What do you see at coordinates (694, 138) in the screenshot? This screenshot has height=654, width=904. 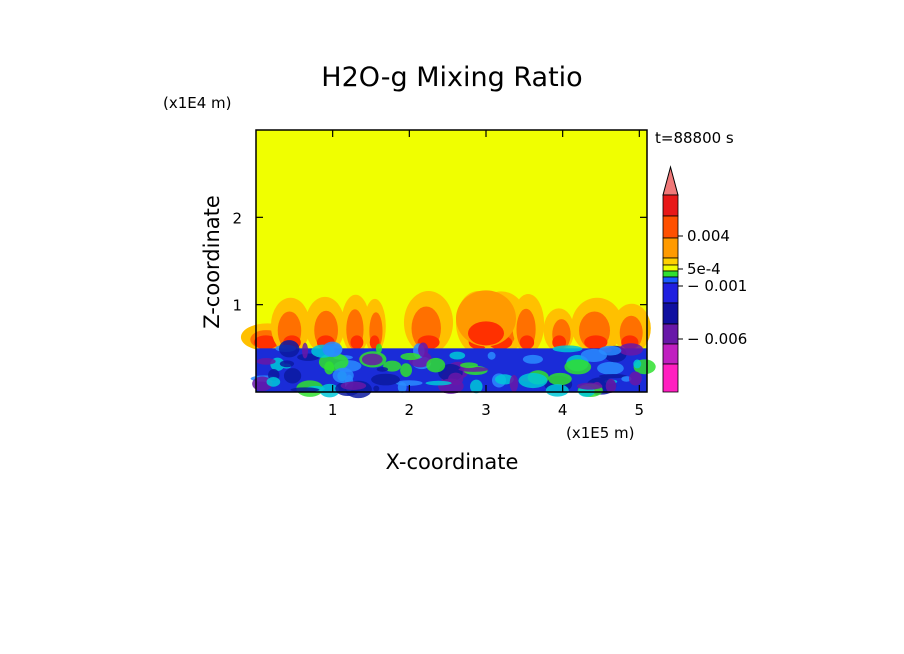 I see `time-label: t=88800 s` at bounding box center [694, 138].